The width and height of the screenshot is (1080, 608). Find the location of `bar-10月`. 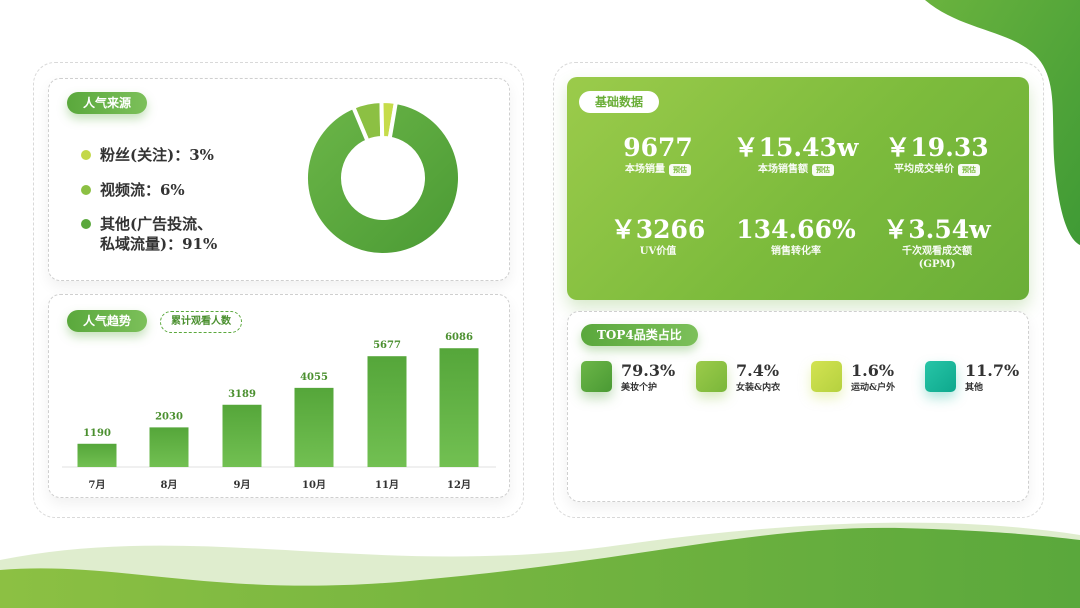

bar-10月 is located at coordinates (314, 427).